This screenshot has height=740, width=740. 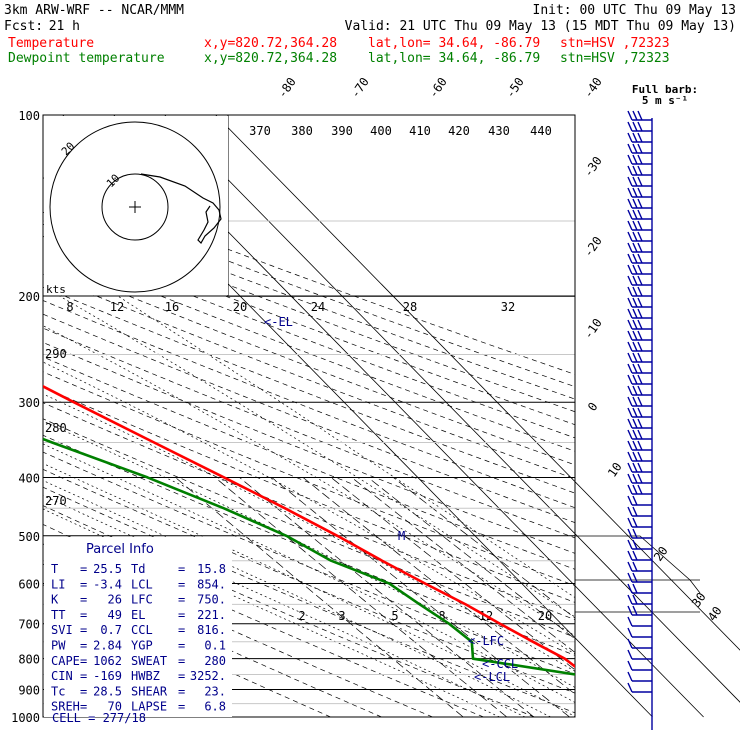 I want to click on parcel-val2-5: 0.1, so click(x=215, y=646).